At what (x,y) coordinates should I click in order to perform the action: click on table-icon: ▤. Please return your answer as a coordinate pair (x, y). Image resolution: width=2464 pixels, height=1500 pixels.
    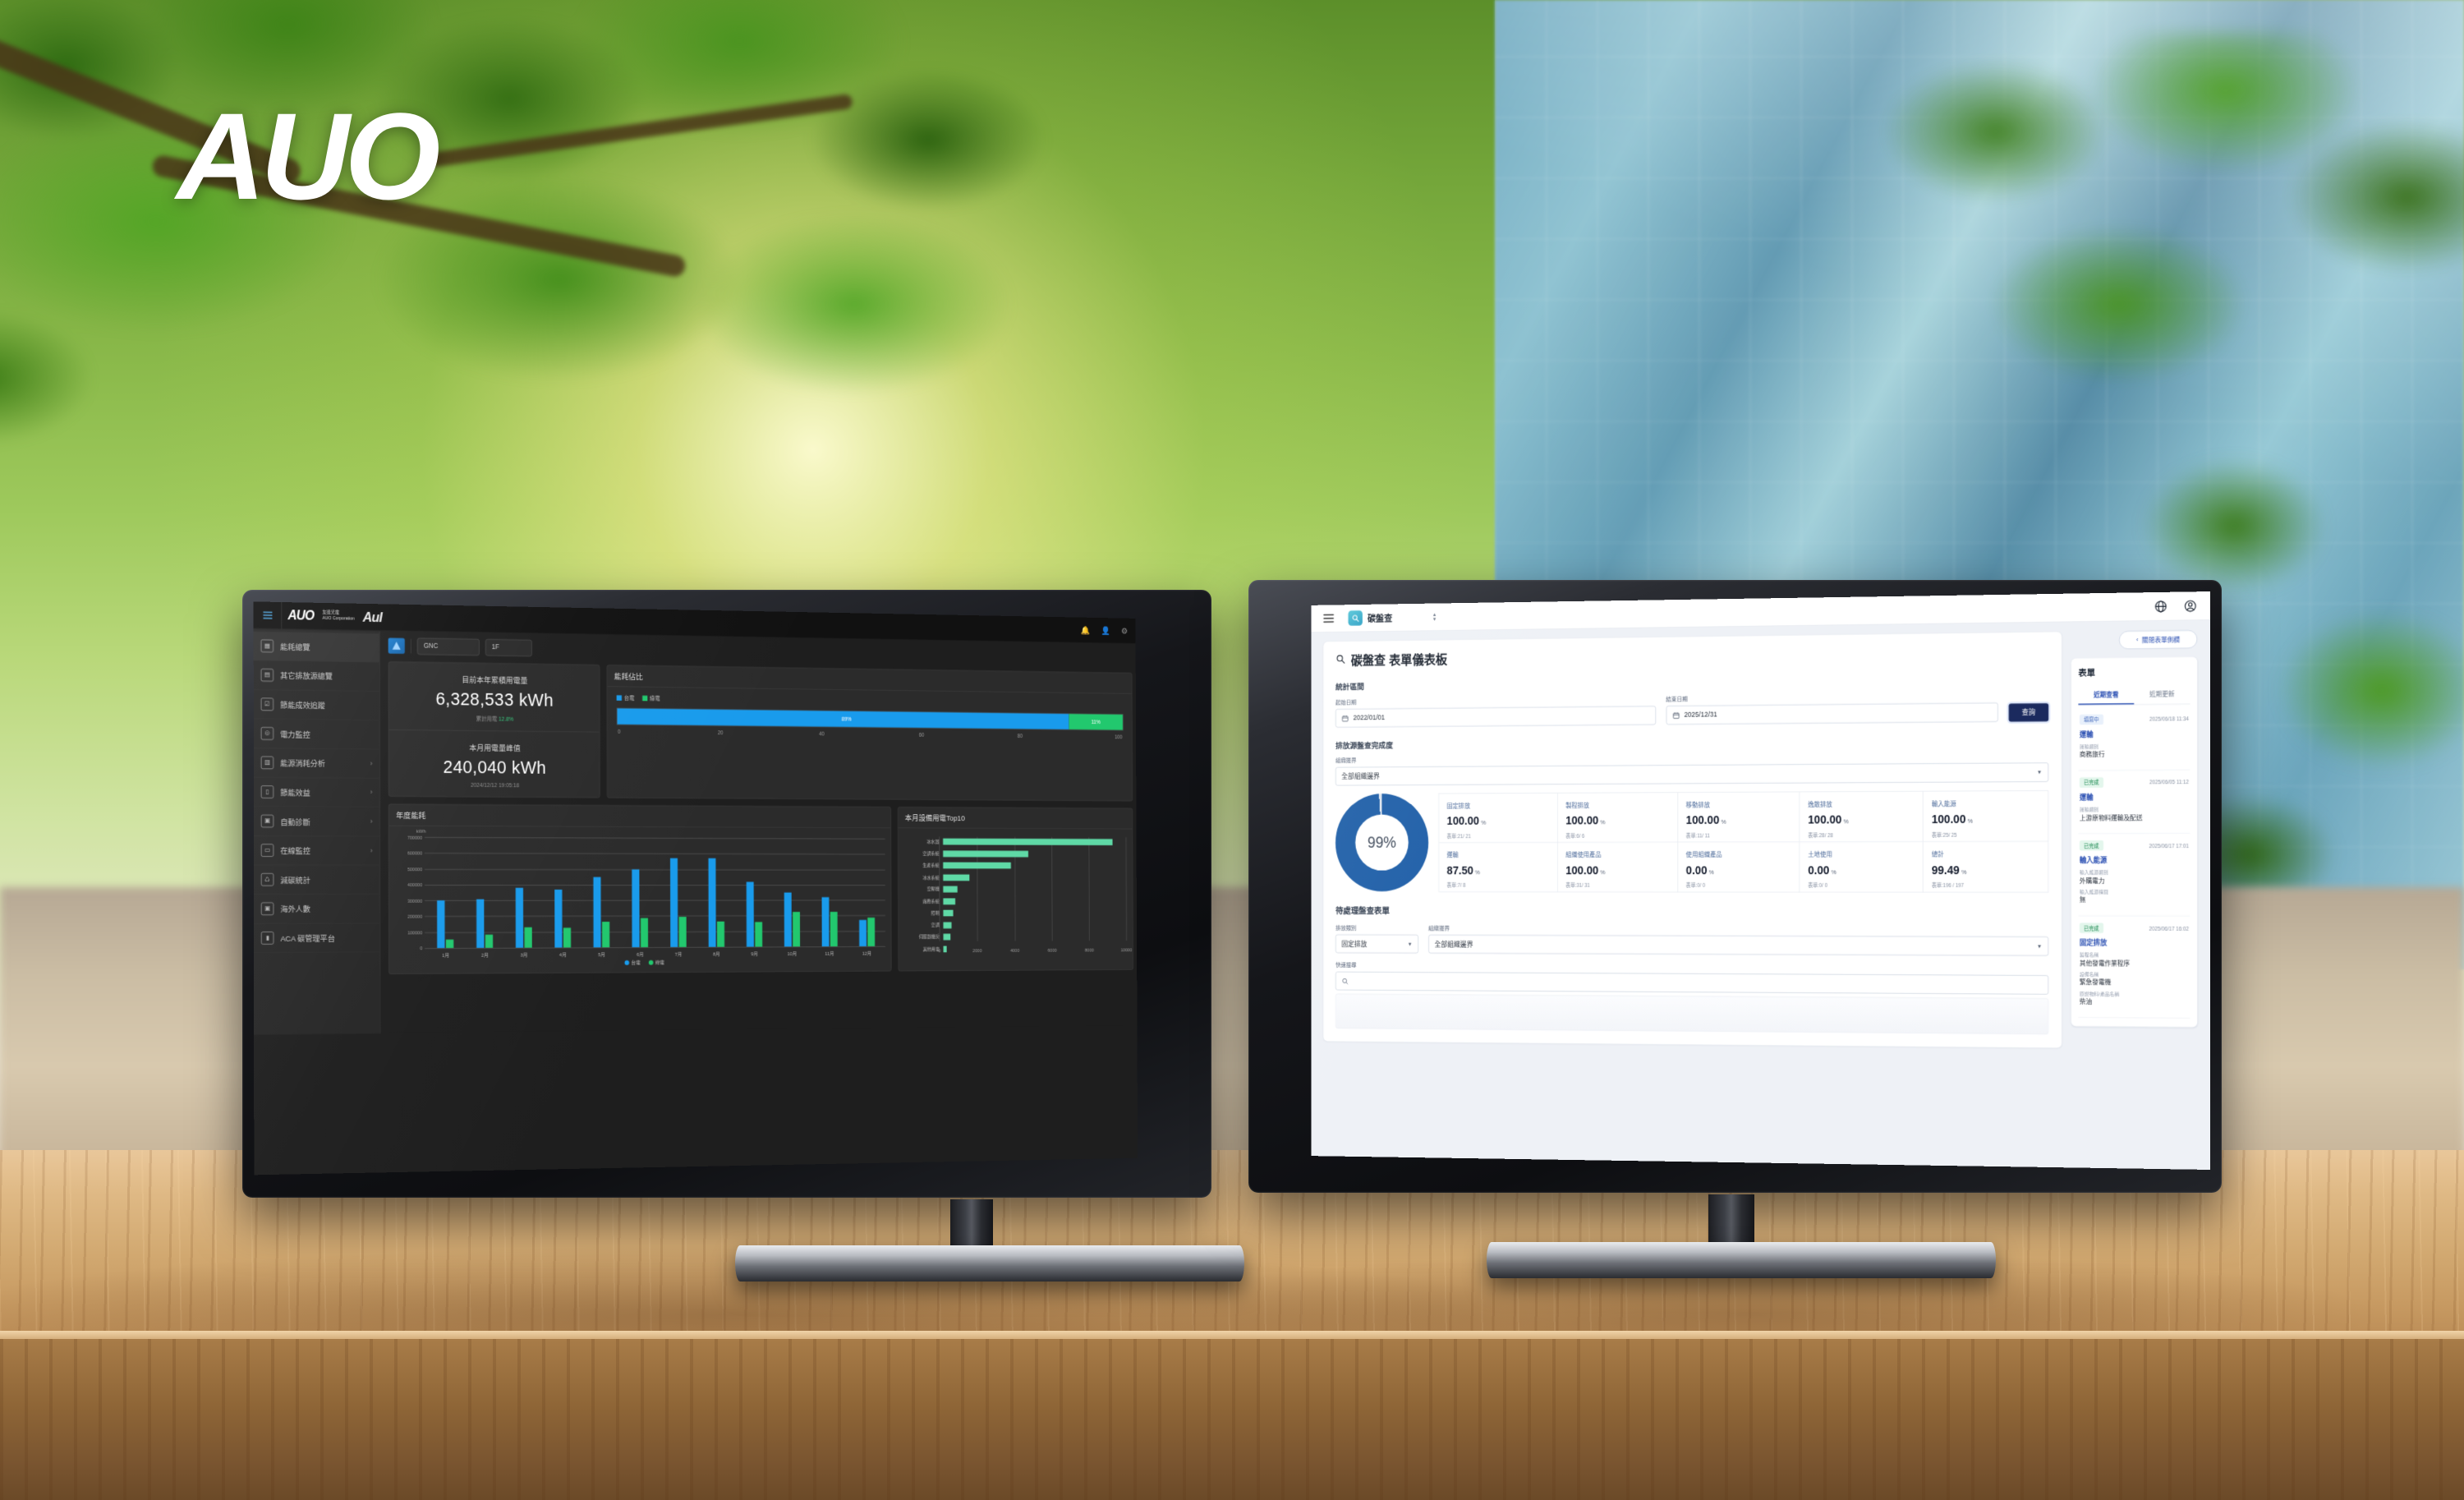
    Looking at the image, I should click on (267, 675).